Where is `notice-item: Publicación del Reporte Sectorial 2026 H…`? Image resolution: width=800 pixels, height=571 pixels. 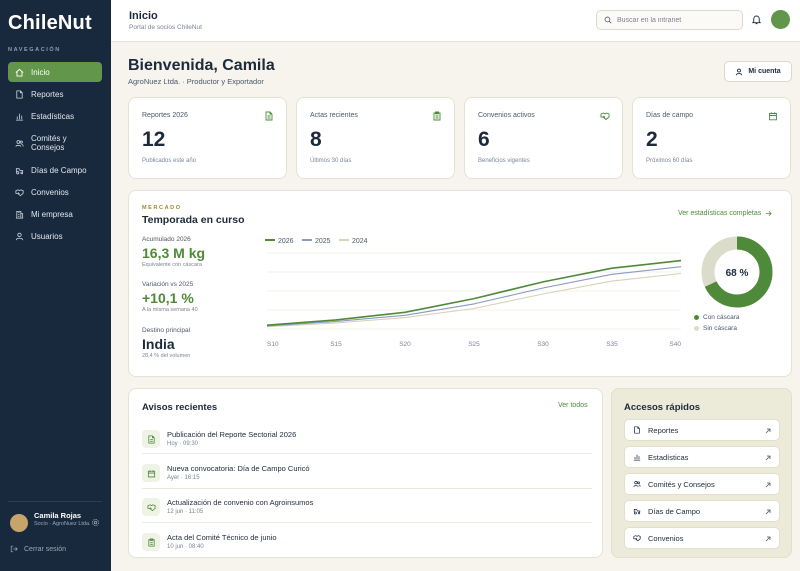 notice-item: Publicación del Reporte Sectorial 2026 H… is located at coordinates (367, 442).